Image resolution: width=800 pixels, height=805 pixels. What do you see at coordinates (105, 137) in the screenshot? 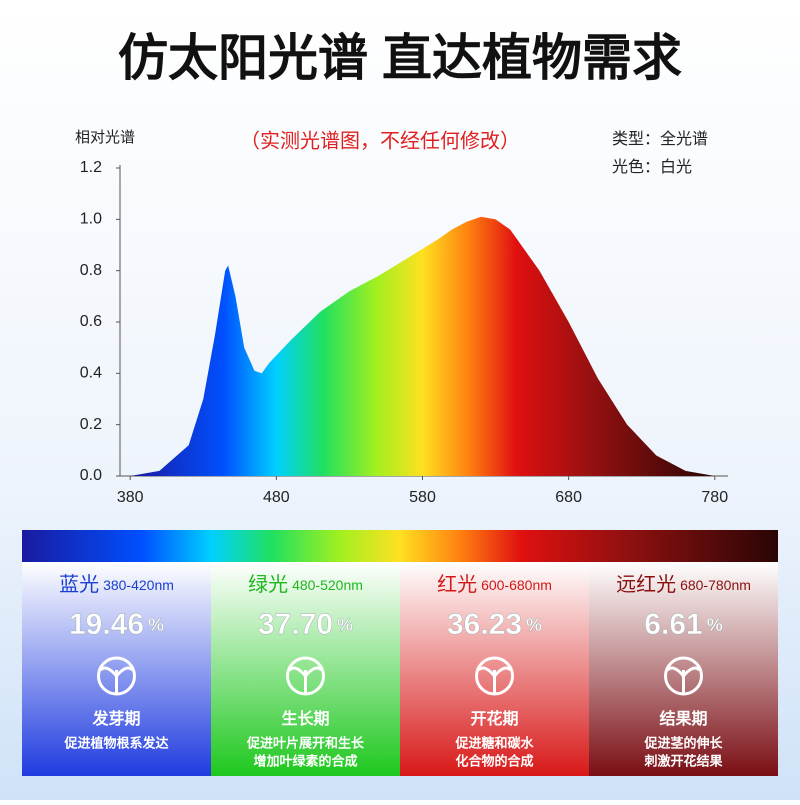
I see `y-axis-label: 相对光谱` at bounding box center [105, 137].